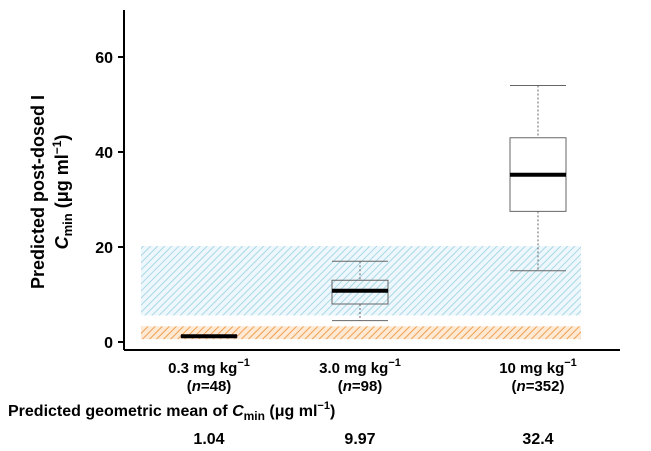 This screenshot has width=651, height=451. What do you see at coordinates (360, 367) in the screenshot?
I see `category-dose-label: 3.0 mg kg−1` at bounding box center [360, 367].